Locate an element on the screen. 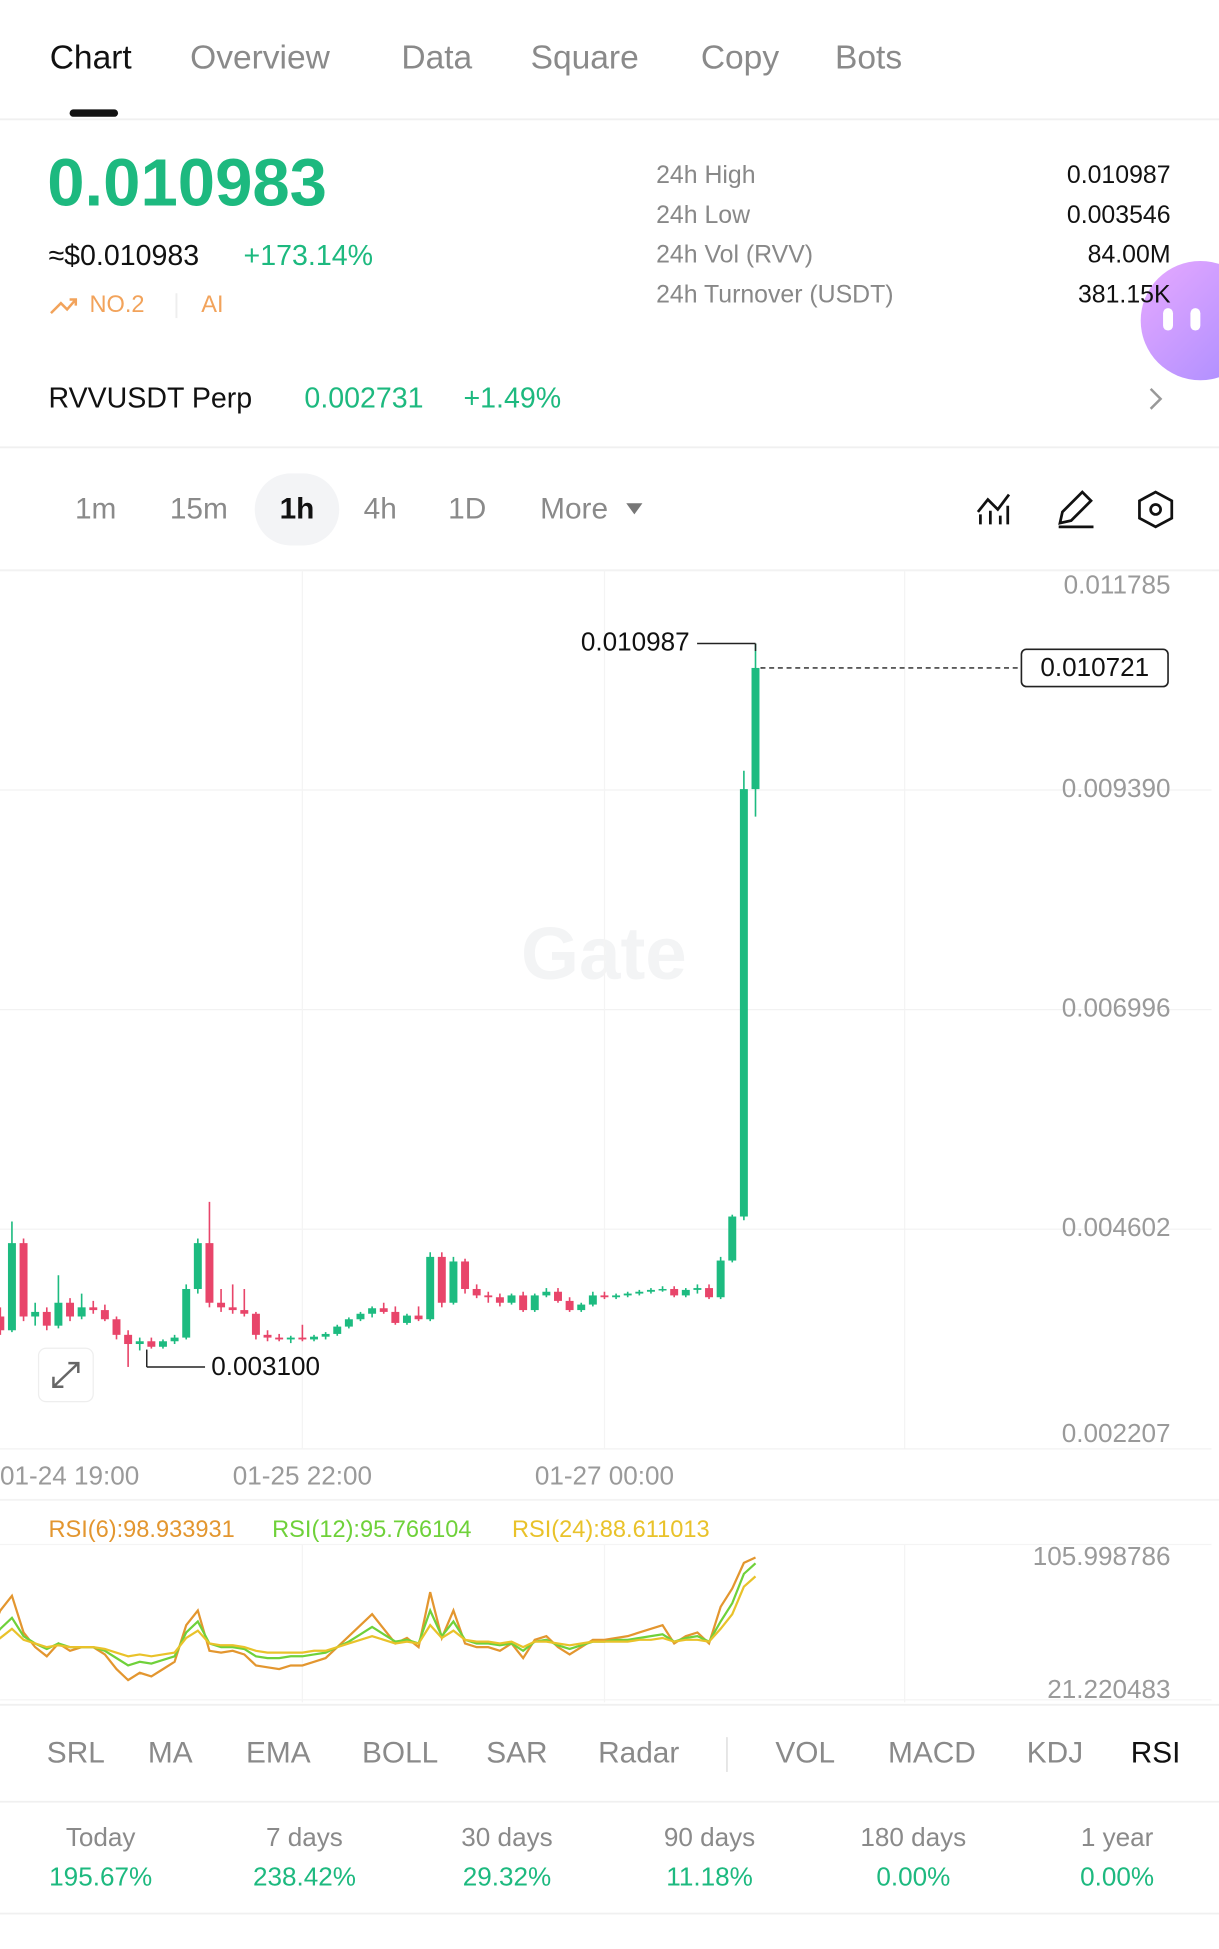 This screenshot has width=1219, height=1949. nav-tab: Overview is located at coordinates (260, 58).